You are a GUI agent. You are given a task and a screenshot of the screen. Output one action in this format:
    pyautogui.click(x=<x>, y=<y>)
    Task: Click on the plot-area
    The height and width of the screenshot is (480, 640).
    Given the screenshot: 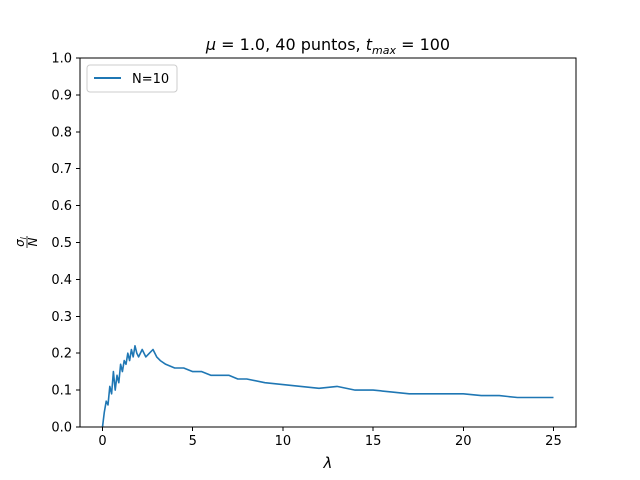 What is the action you would take?
    pyautogui.click(x=327, y=386)
    